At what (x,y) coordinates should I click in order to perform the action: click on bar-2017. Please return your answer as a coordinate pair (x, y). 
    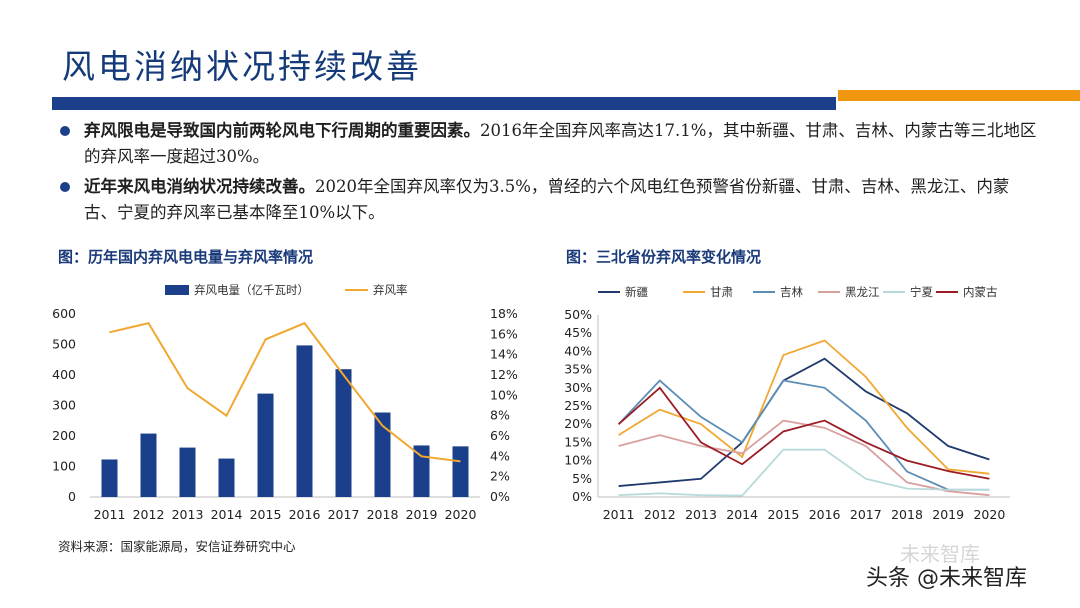
    Looking at the image, I should click on (343, 433).